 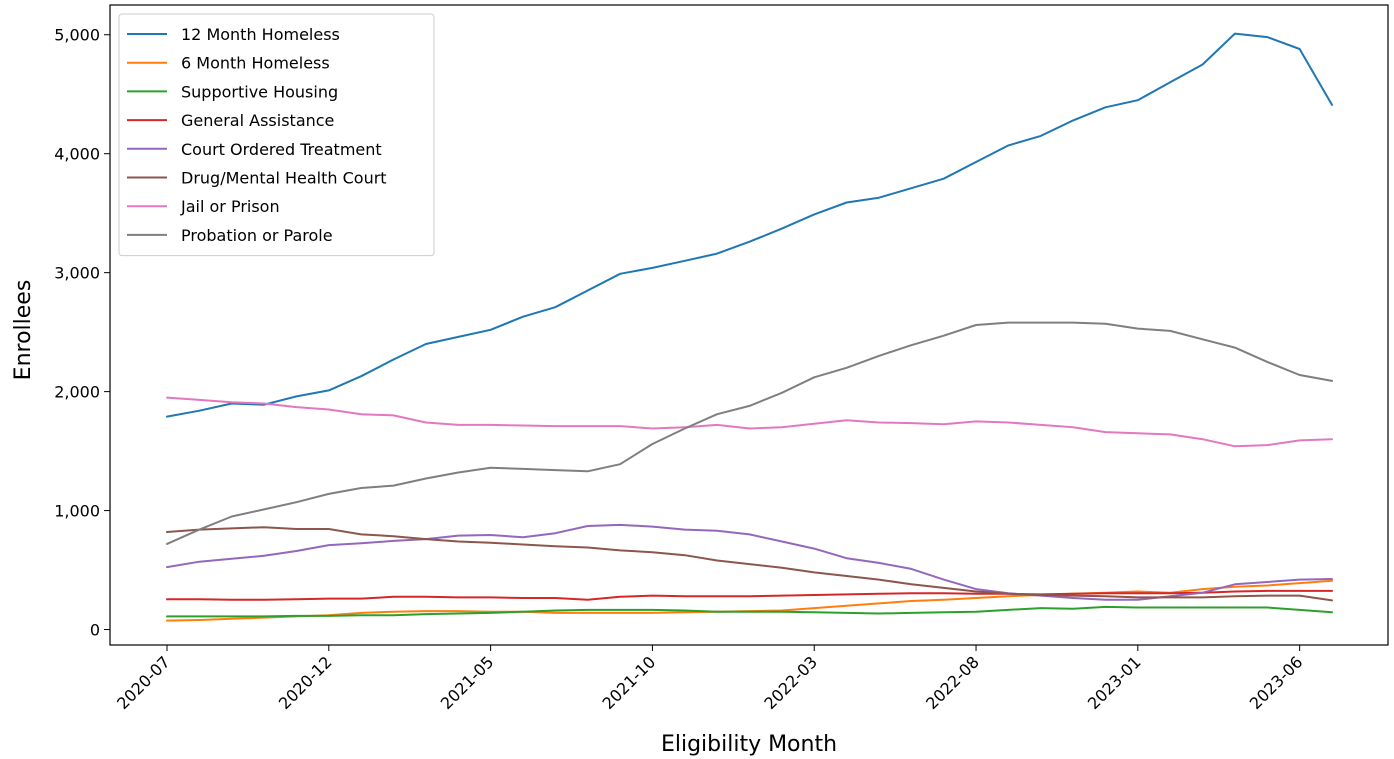 What do you see at coordinates (1276, 682) in the screenshot?
I see `x-tick-label: 2023-06` at bounding box center [1276, 682].